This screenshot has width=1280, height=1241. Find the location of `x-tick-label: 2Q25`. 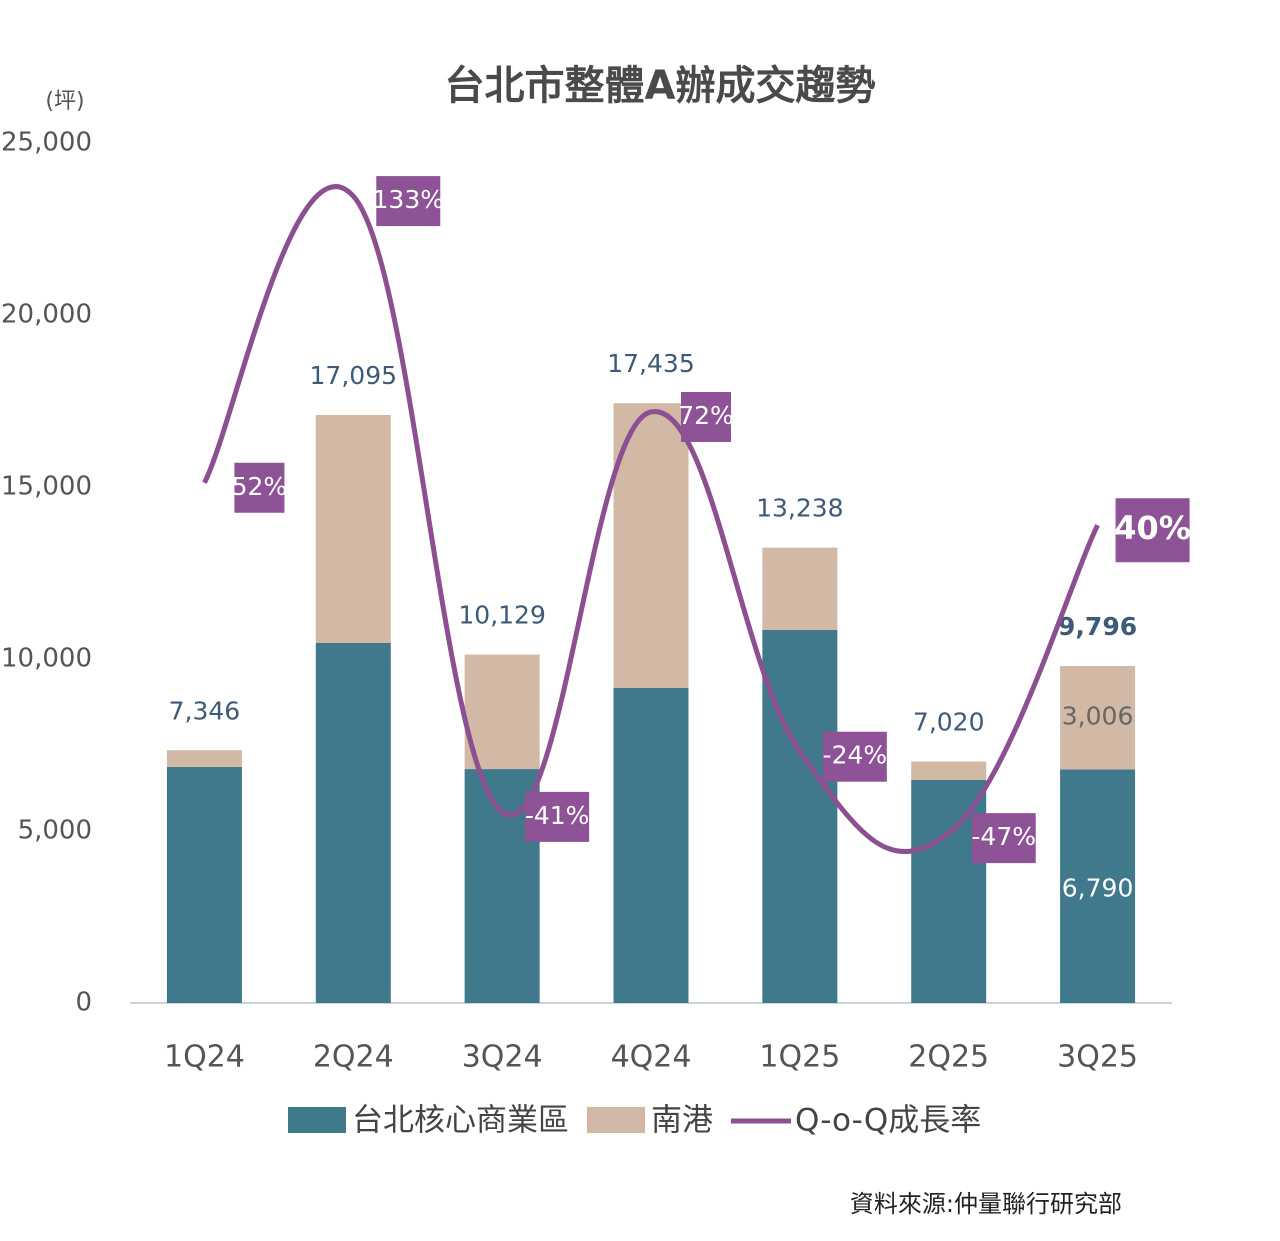

x-tick-label: 2Q25 is located at coordinates (948, 1057).